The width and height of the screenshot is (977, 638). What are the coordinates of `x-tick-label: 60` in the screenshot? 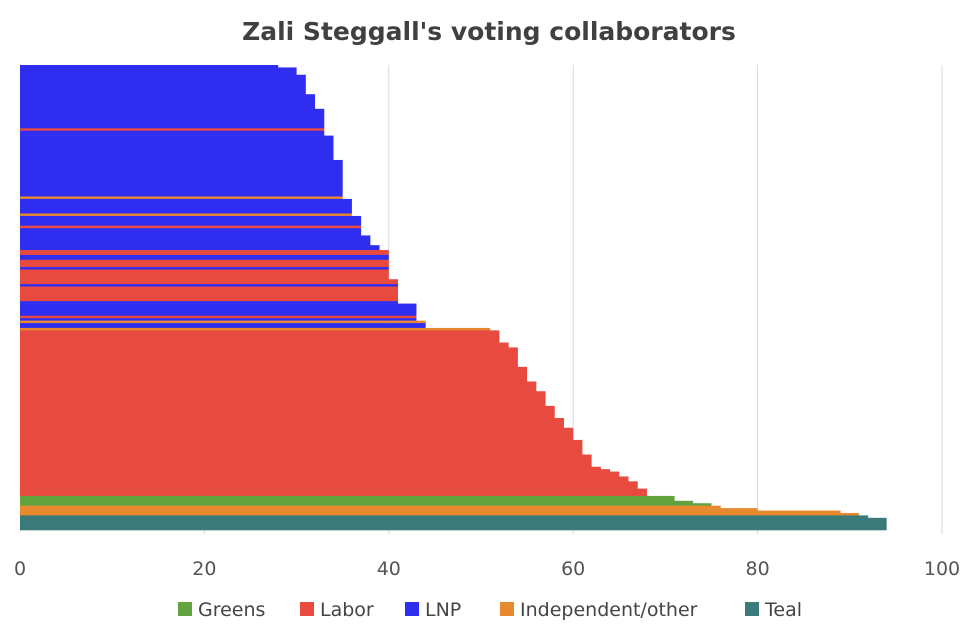 It's located at (573, 569).